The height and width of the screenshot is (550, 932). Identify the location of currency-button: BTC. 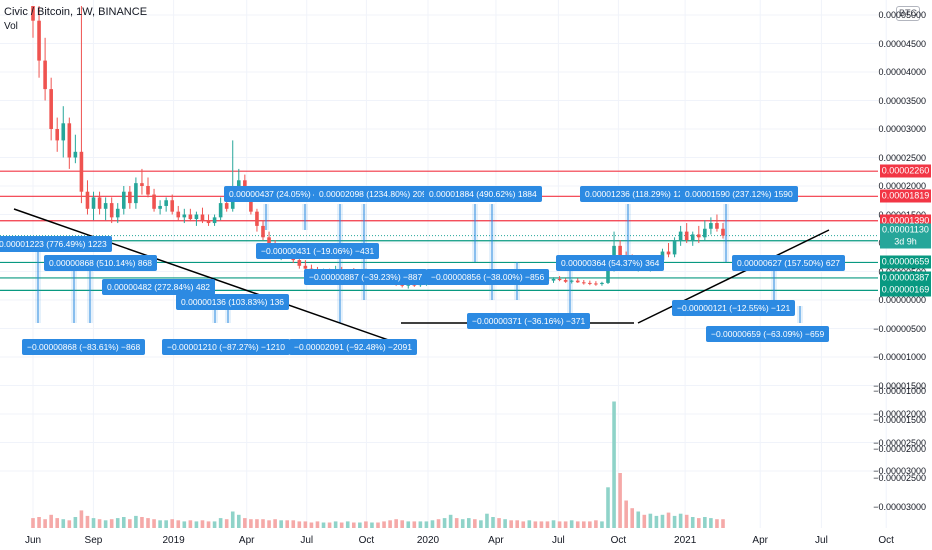
(908, 13).